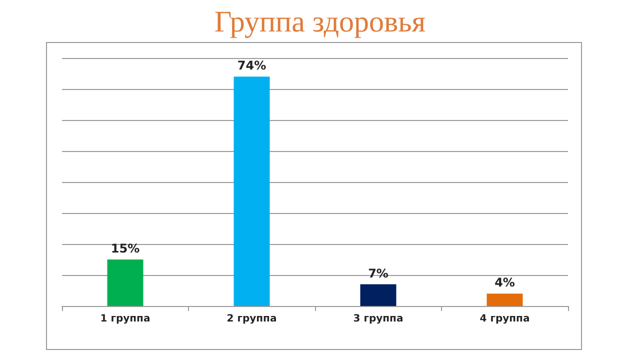  Describe the element at coordinates (378, 273) in the screenshot. I see `data-label: 7%` at that location.